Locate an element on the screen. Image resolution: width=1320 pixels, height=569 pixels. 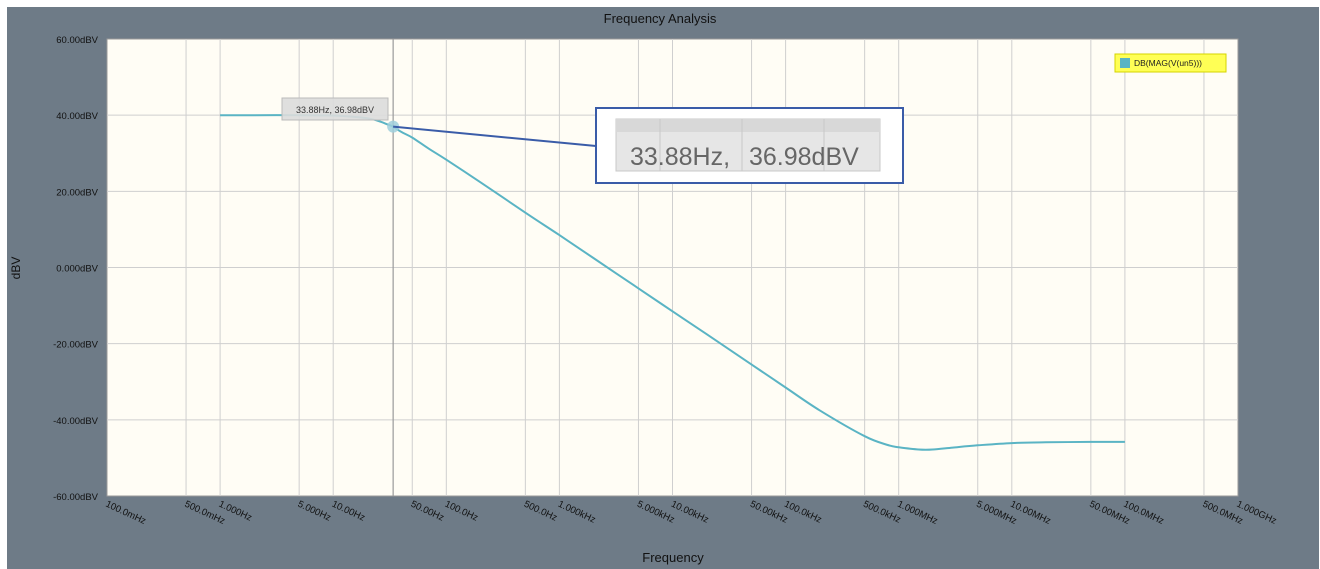
legend-box is located at coordinates (1170, 63).